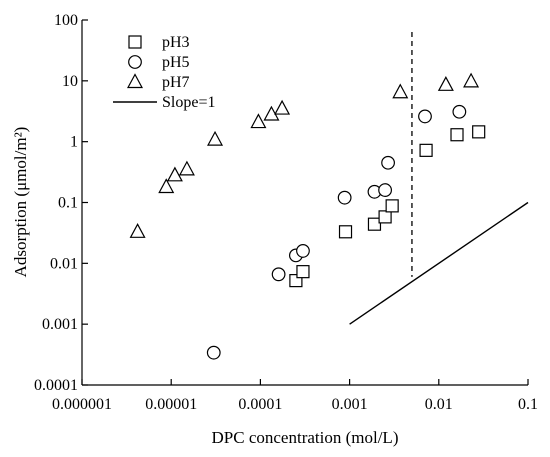 The height and width of the screenshot is (457, 550). What do you see at coordinates (66, 20) in the screenshot?
I see `y-tick-label: 100` at bounding box center [66, 20].